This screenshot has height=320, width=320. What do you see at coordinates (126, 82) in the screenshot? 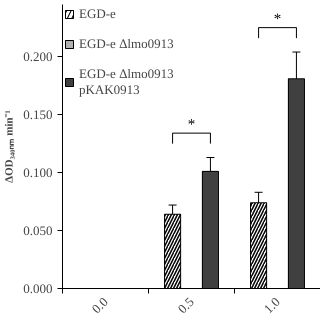
I see `legend-label: EGD-e Δlmo0913 pKAK0913` at bounding box center [126, 82].